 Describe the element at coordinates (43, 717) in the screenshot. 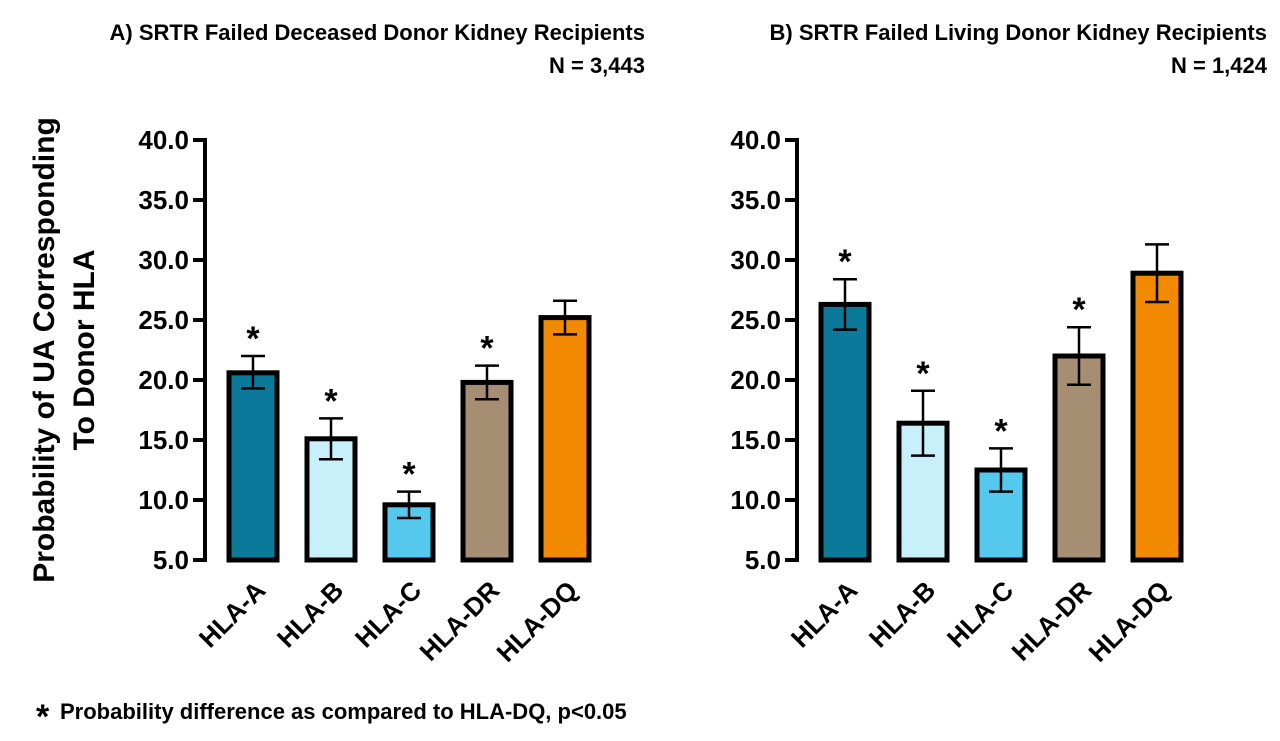

I see `footnote-asterisk: *` at that location.